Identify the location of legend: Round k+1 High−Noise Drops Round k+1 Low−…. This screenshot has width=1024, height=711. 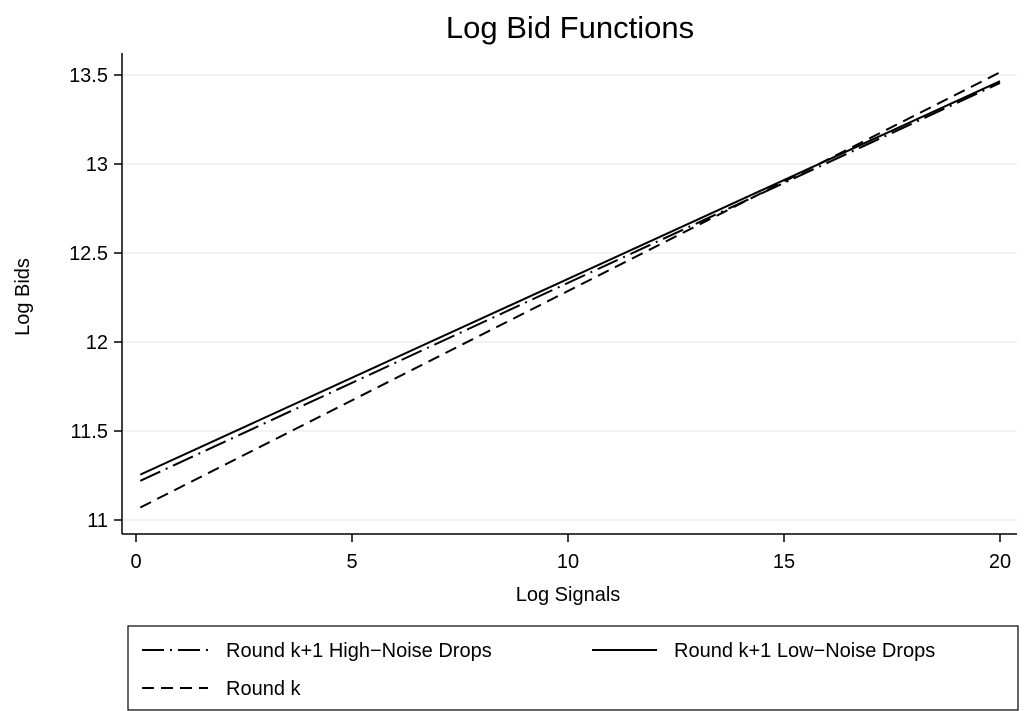
(573, 668).